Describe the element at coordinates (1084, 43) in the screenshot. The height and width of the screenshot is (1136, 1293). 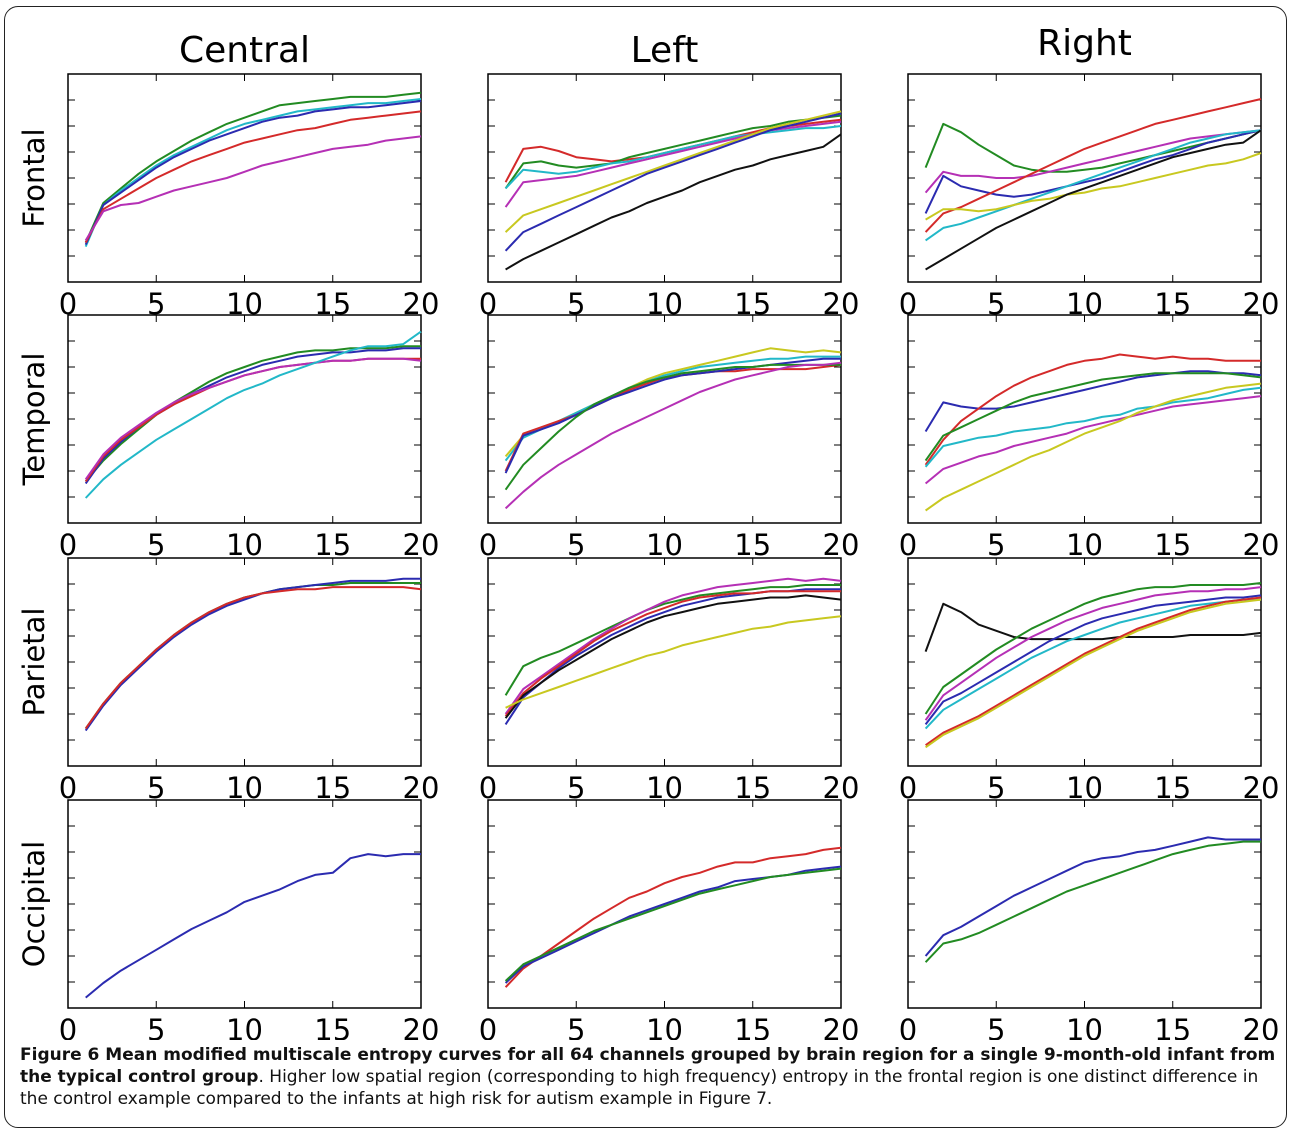
I see `column-title-right: Right` at that location.